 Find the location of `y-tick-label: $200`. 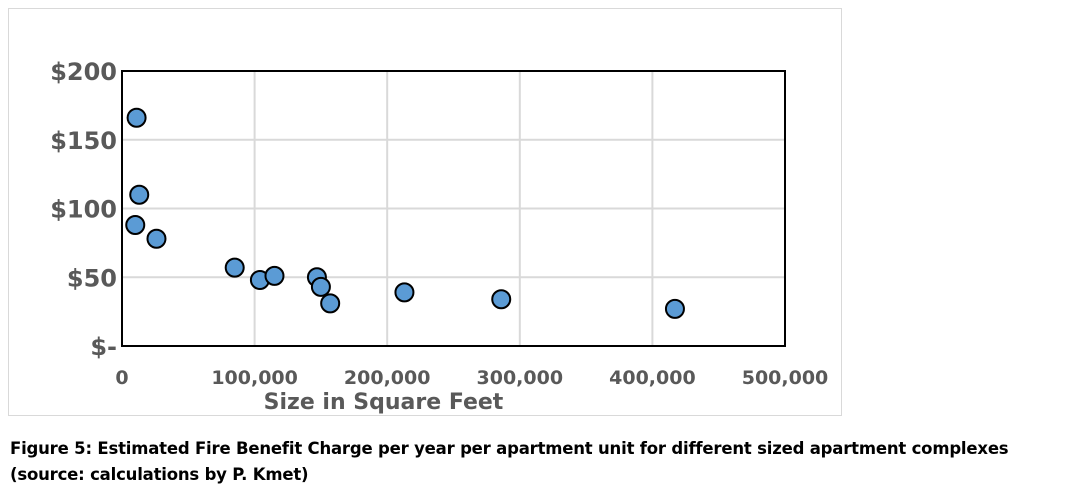

y-tick-label: $200 is located at coordinates (83, 72).